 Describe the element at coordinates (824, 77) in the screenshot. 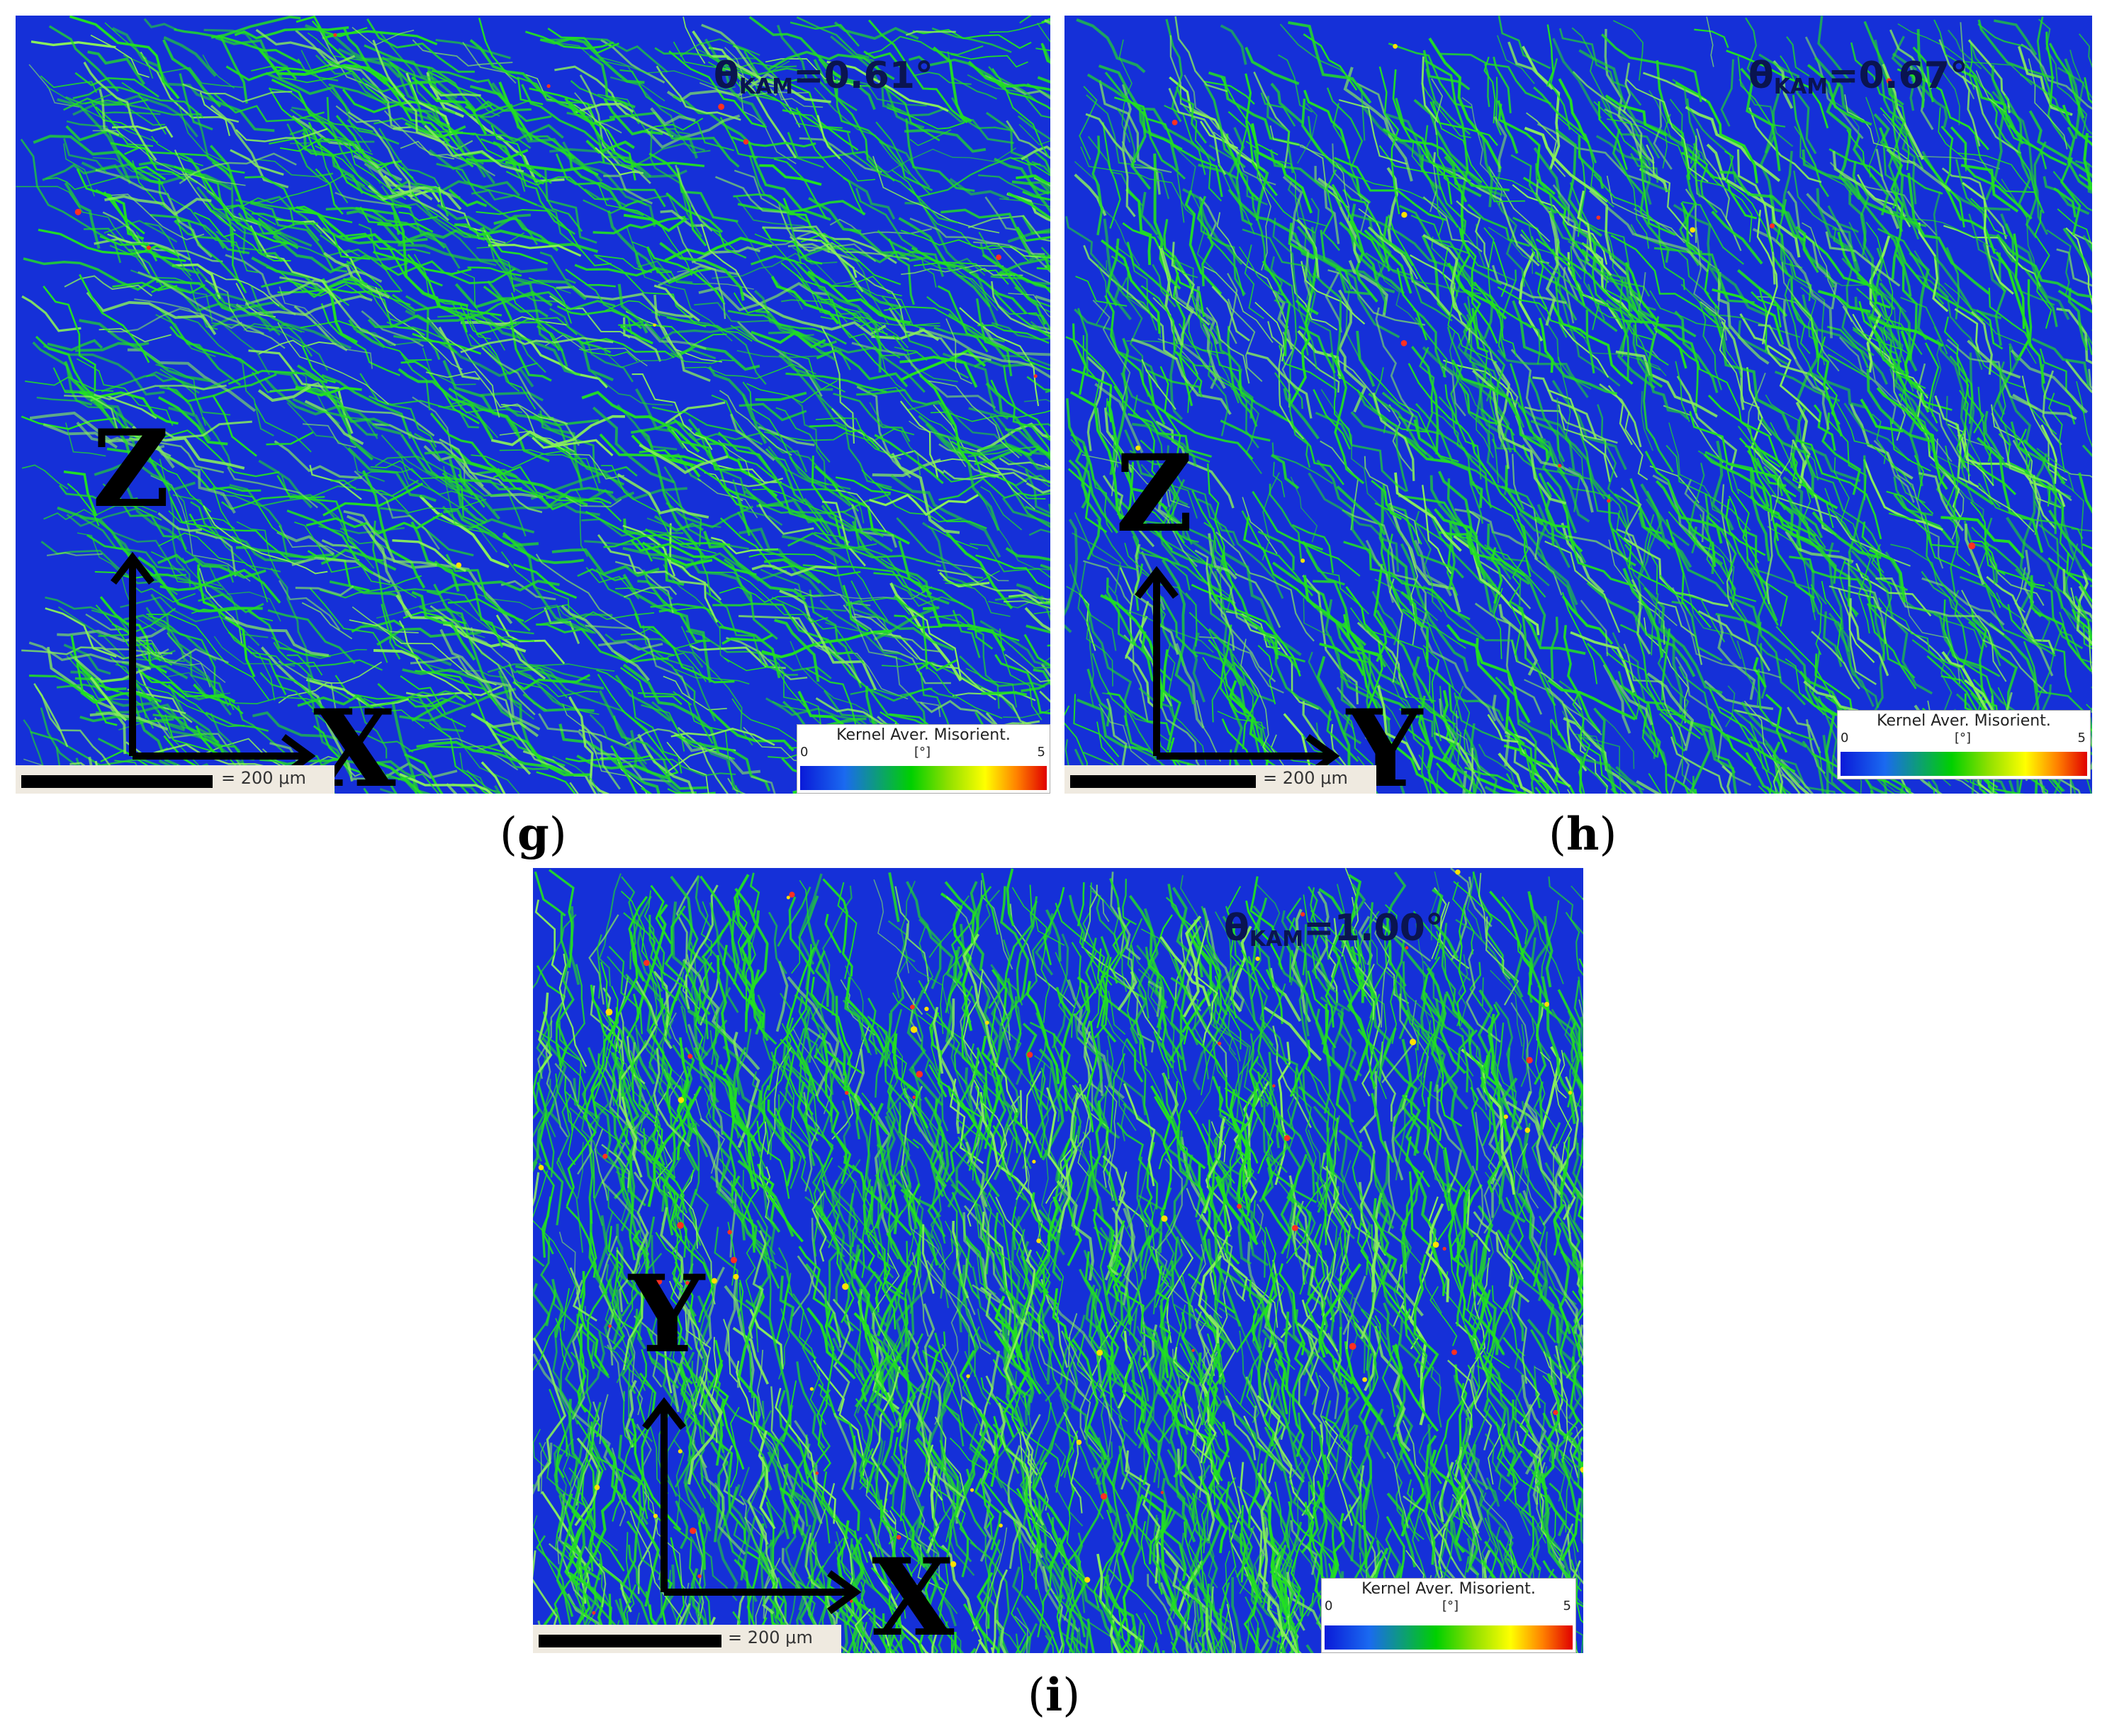

I see `kam-label-g: θKAM=0.61°` at that location.